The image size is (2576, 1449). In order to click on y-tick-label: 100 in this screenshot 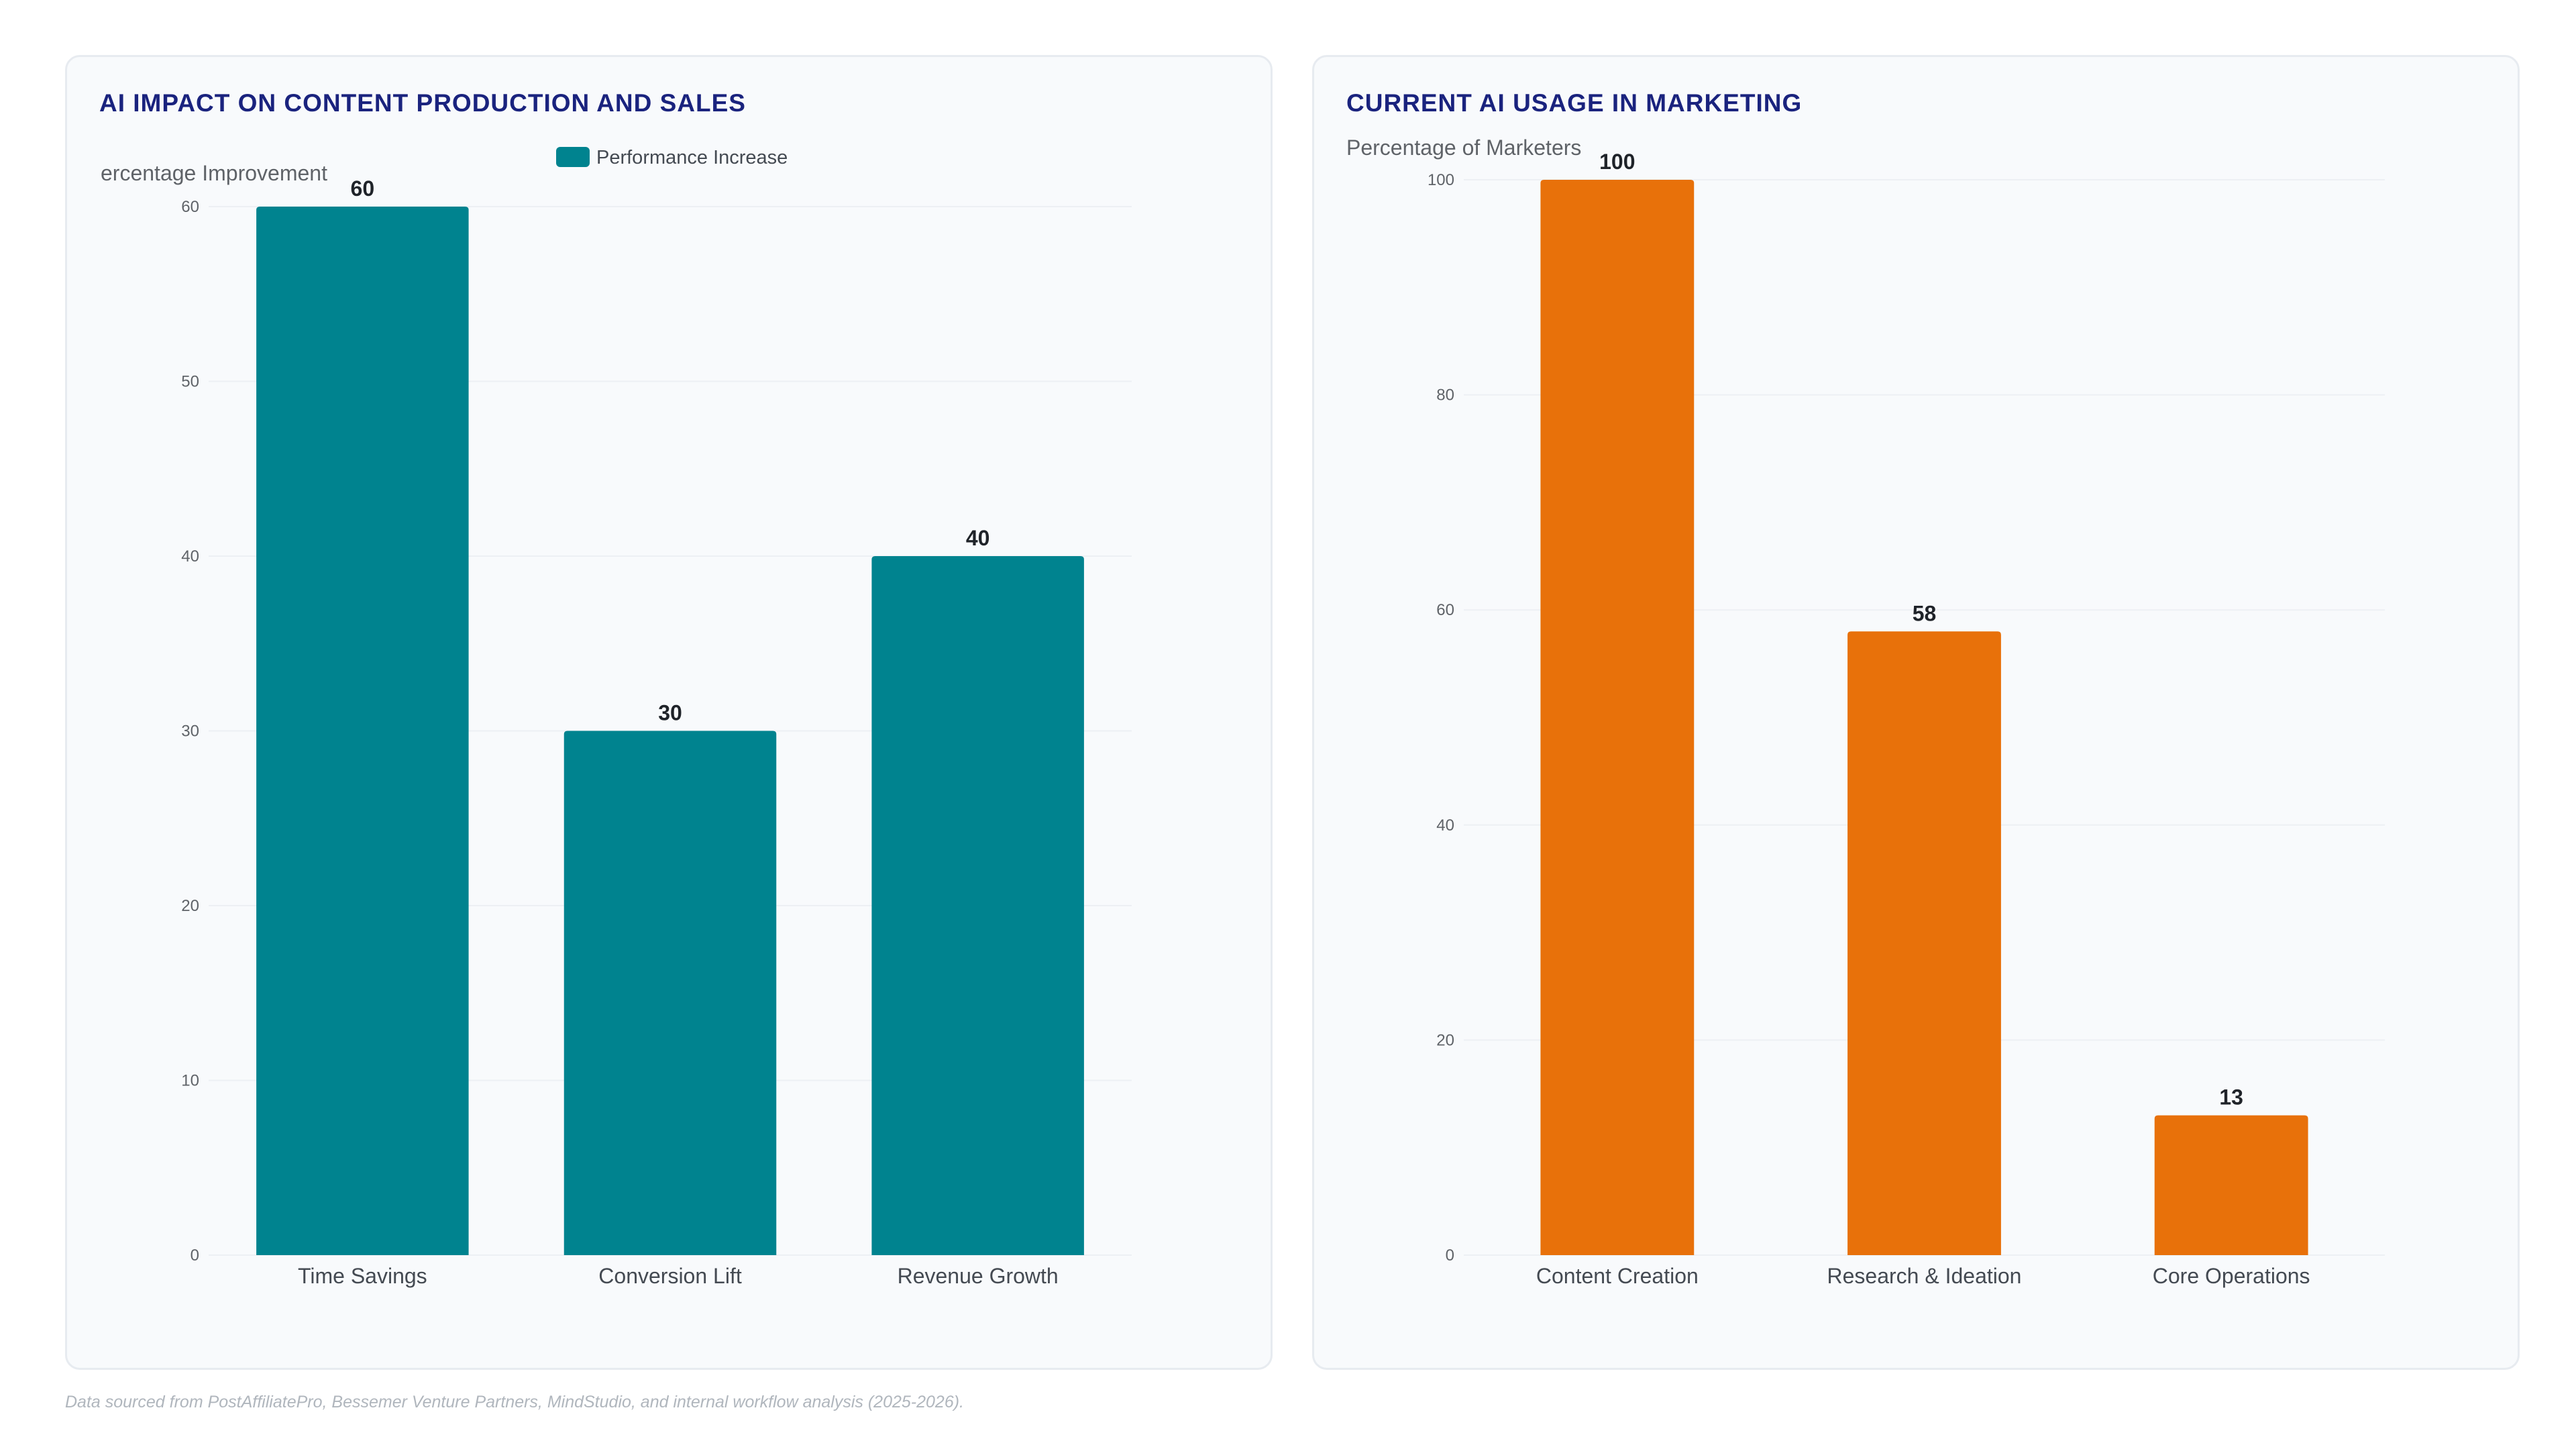, I will do `click(1441, 180)`.